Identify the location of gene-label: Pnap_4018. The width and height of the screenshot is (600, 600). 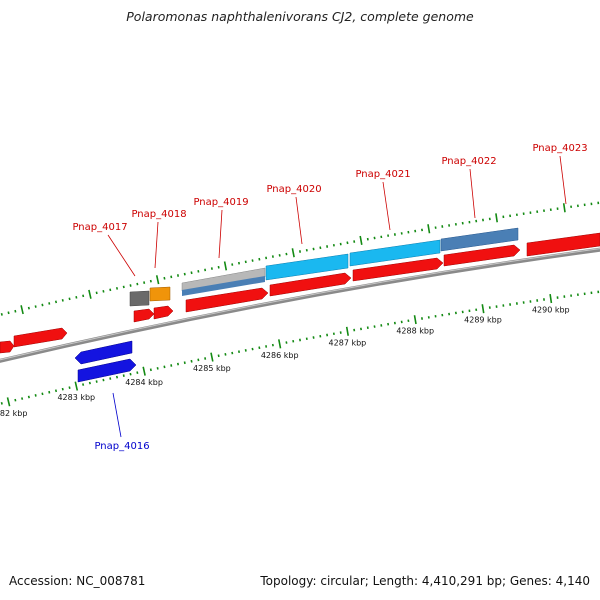
(158, 214).